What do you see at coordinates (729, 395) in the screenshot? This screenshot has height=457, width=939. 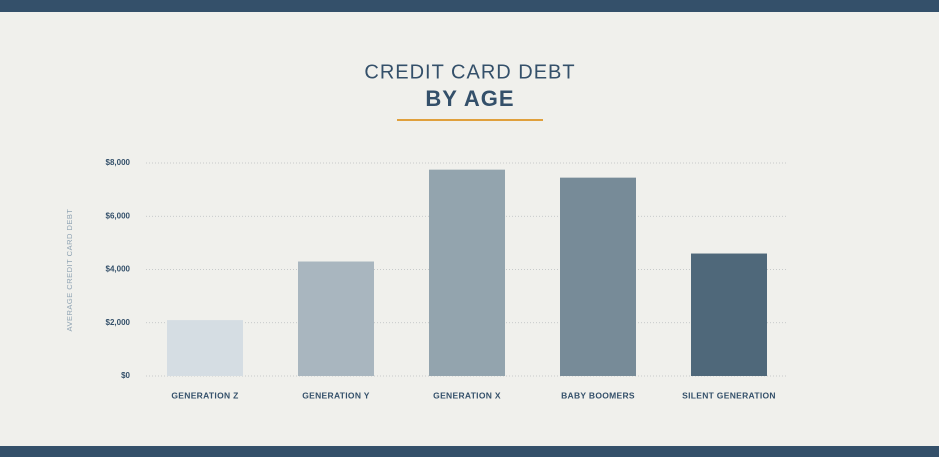 I see `x-tick-label: SILENT GENERATION` at bounding box center [729, 395].